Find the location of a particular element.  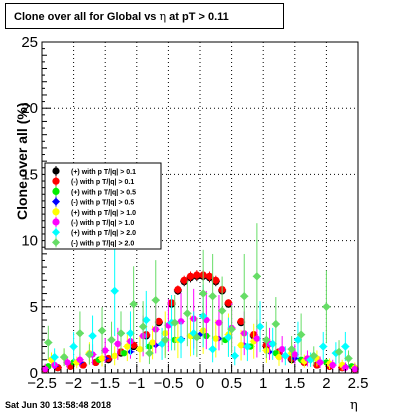

legend-entry: (+) with p T/|q| > 0.1 is located at coordinates (94, 171).